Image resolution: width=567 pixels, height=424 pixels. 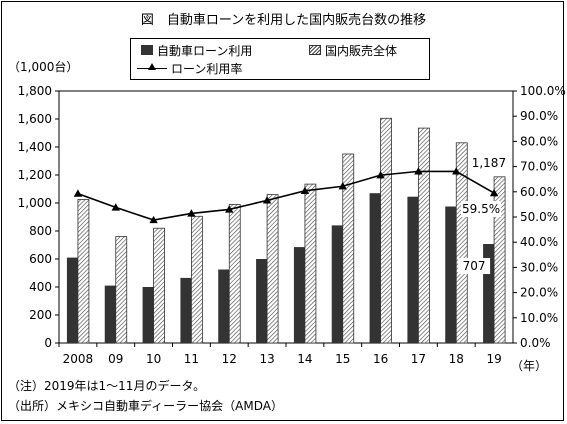 I want to click on x-axis-tick-label: 15, so click(x=342, y=359).